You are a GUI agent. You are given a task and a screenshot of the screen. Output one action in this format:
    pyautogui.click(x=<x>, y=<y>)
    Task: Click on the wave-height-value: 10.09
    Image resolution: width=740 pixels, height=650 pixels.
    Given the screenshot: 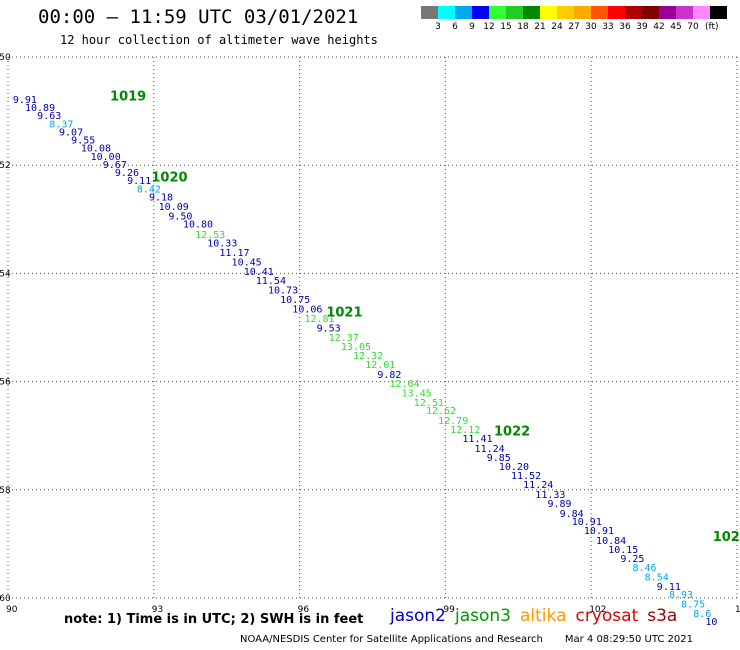 What is the action you would take?
    pyautogui.click(x=174, y=207)
    